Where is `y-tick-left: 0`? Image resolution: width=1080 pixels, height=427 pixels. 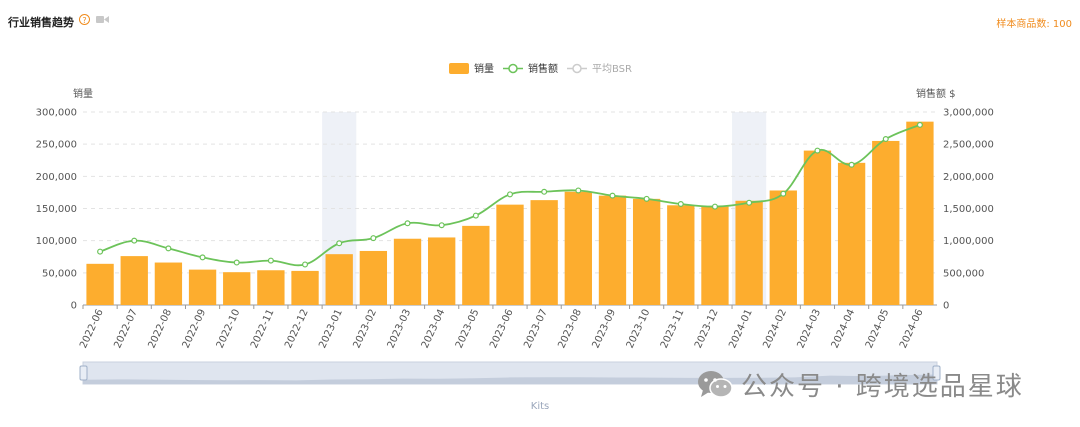
y-tick-left: 0 is located at coordinates (74, 306).